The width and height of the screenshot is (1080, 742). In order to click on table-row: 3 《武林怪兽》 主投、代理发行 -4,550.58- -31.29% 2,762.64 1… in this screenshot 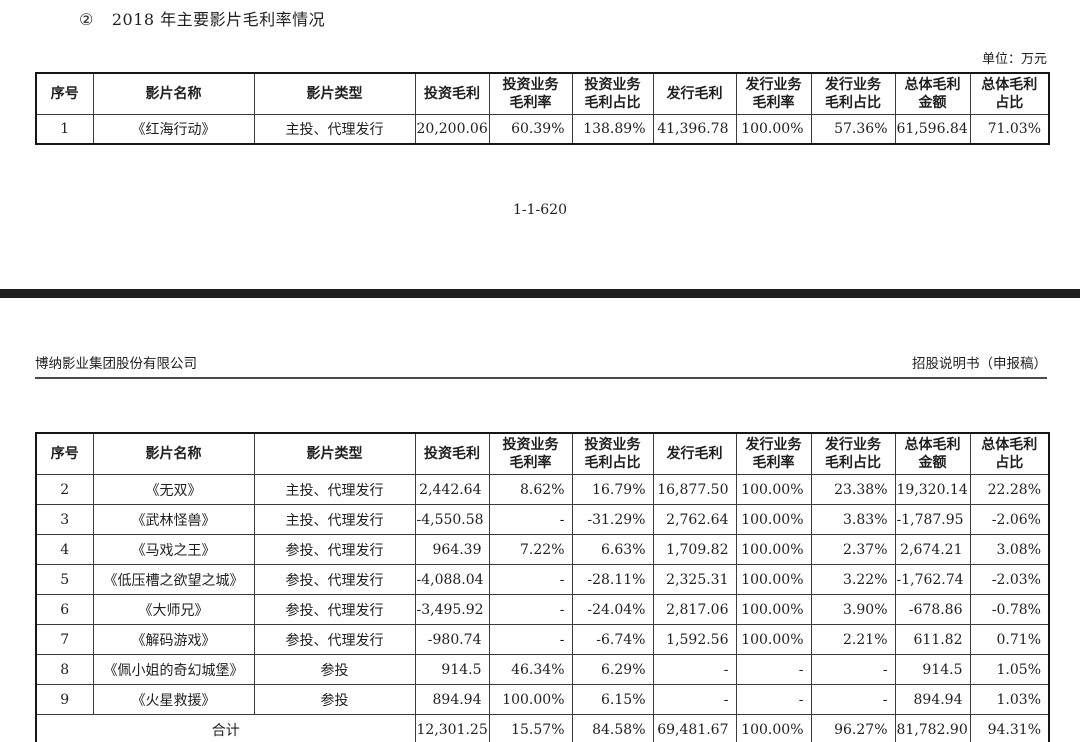, I will do `click(542, 519)`.